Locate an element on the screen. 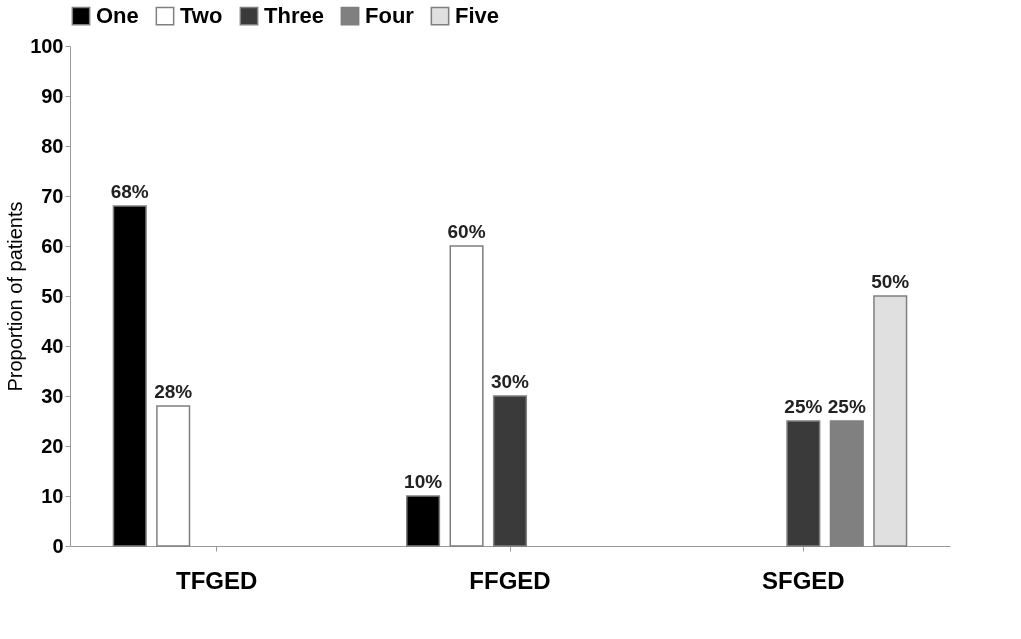 This screenshot has width=1021, height=639. data-label: 28% is located at coordinates (173, 391).